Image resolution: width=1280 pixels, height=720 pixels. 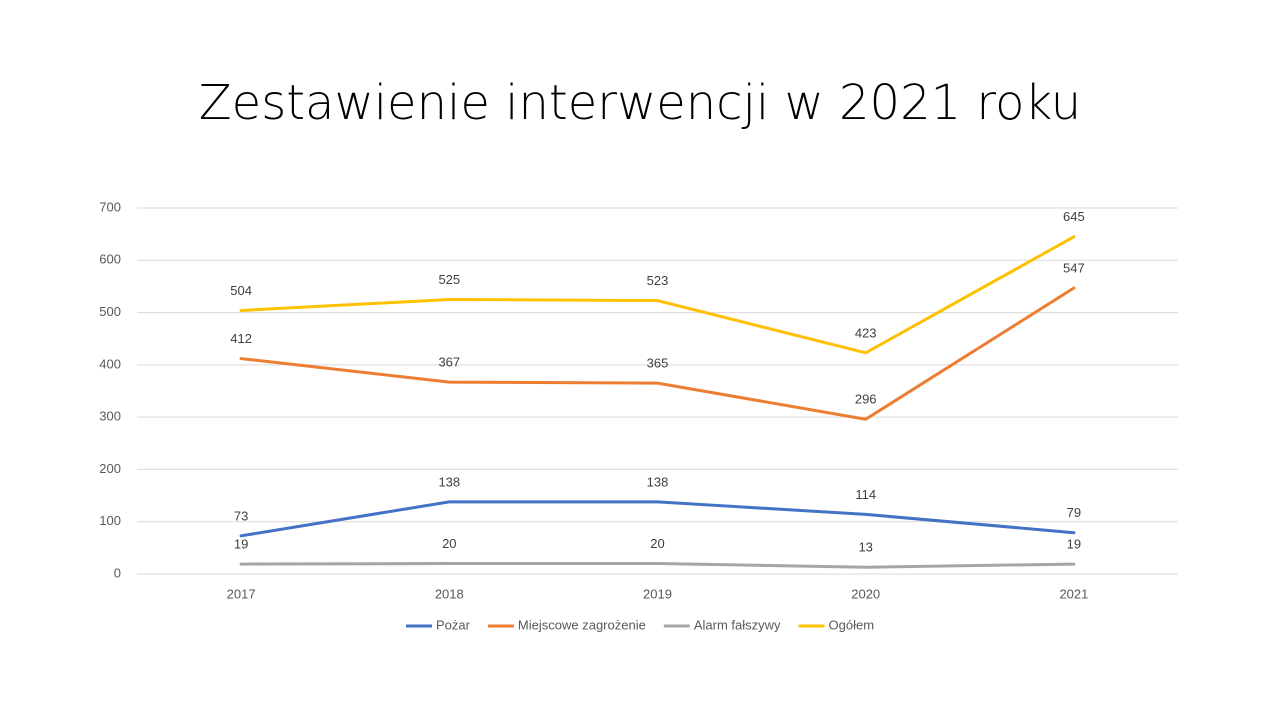 What do you see at coordinates (865, 494) in the screenshot?
I see `data-label: 114` at bounding box center [865, 494].